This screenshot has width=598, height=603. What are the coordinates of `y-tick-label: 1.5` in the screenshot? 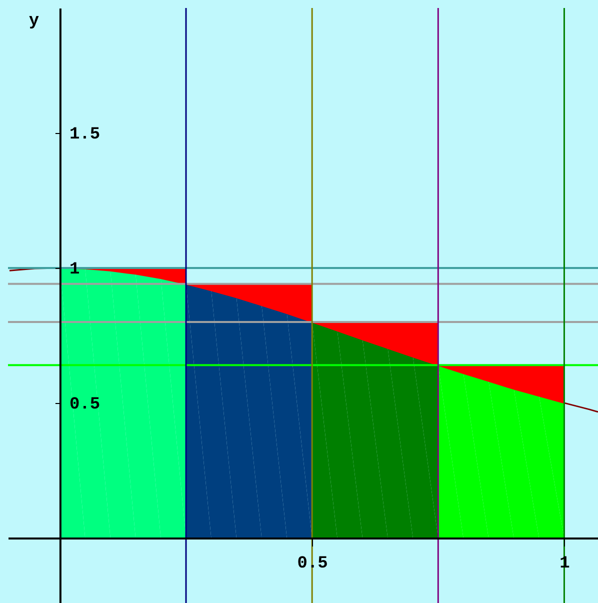 It's located at (84, 134).